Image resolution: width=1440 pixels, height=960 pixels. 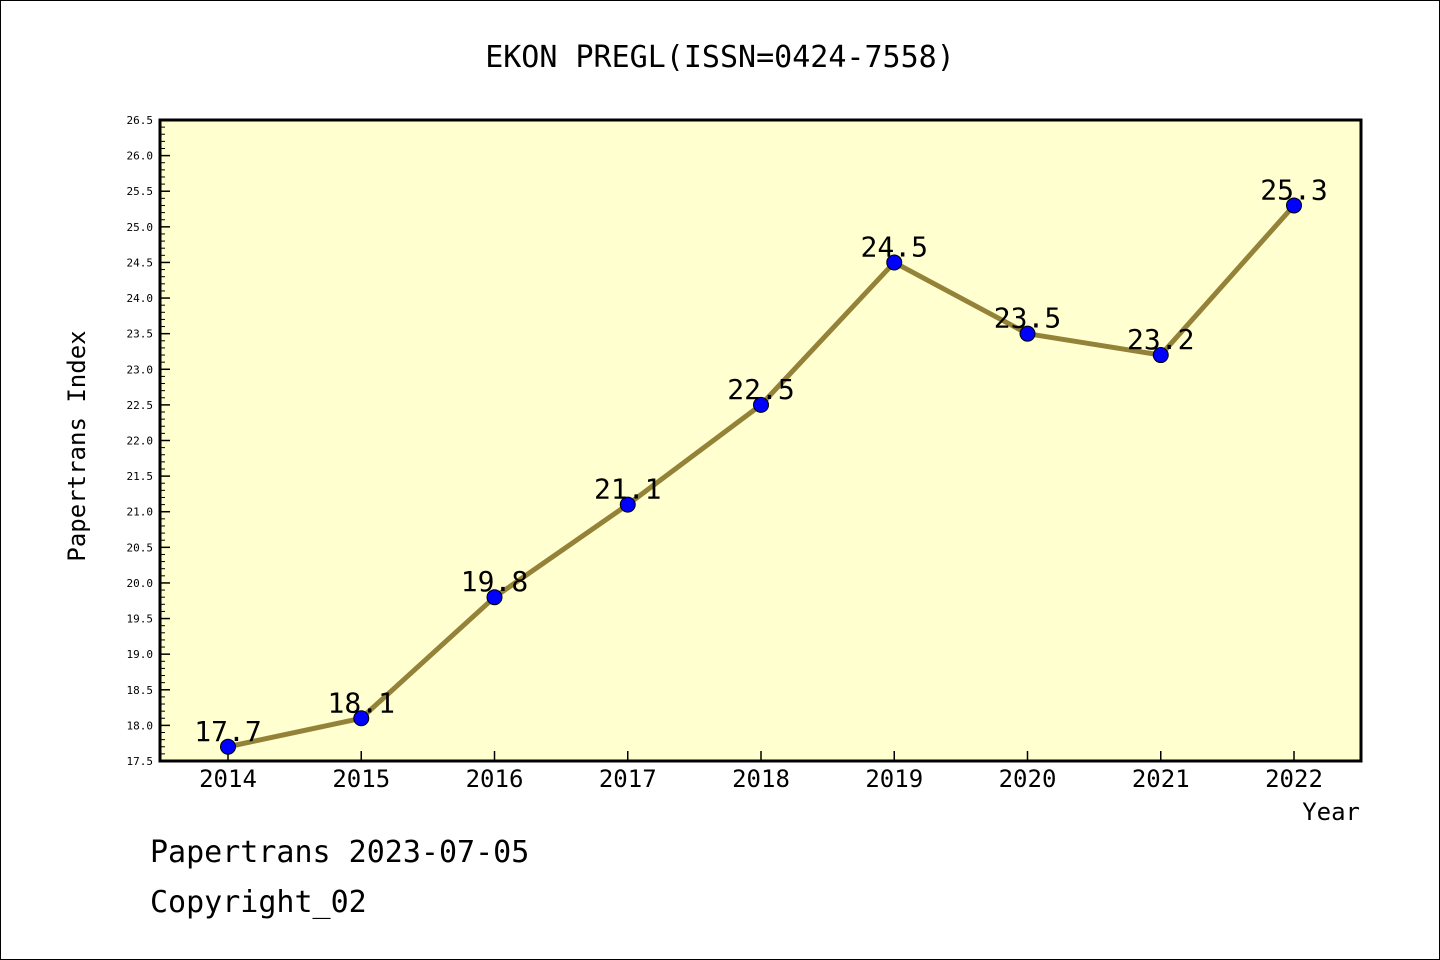 I want to click on data-label: 25.3, so click(x=1293, y=189).